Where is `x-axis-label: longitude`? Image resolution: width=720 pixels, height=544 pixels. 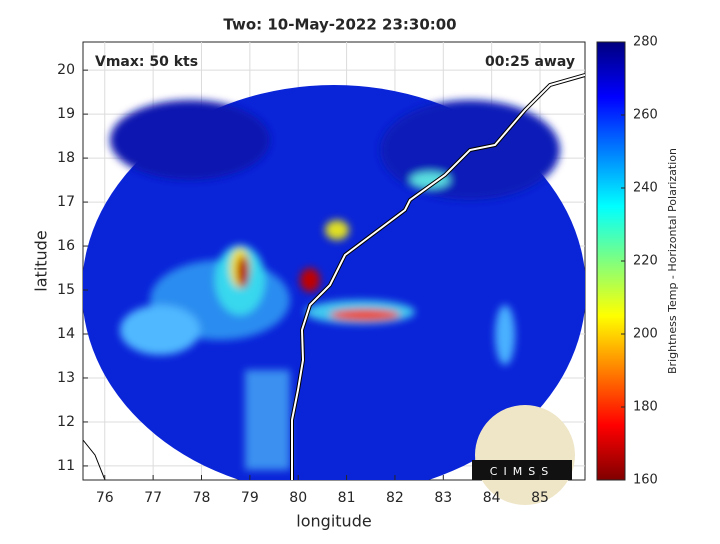
x-axis-label: longitude is located at coordinates (333, 521).